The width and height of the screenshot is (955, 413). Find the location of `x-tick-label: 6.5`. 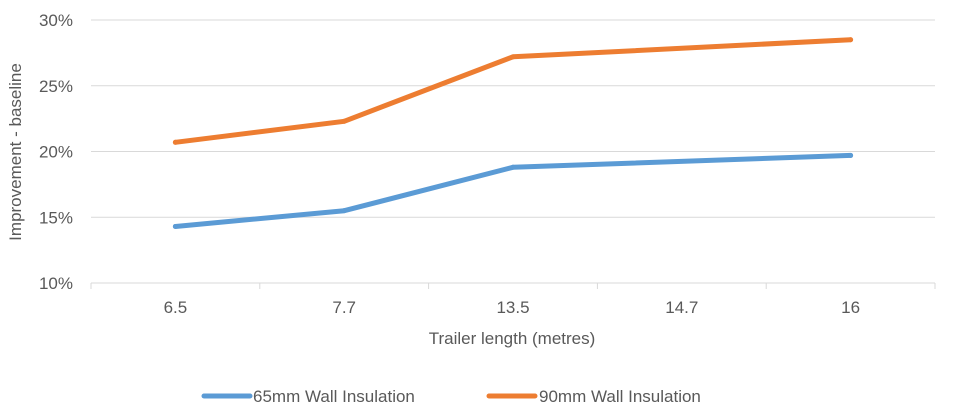

x-tick-label: 6.5 is located at coordinates (176, 307).